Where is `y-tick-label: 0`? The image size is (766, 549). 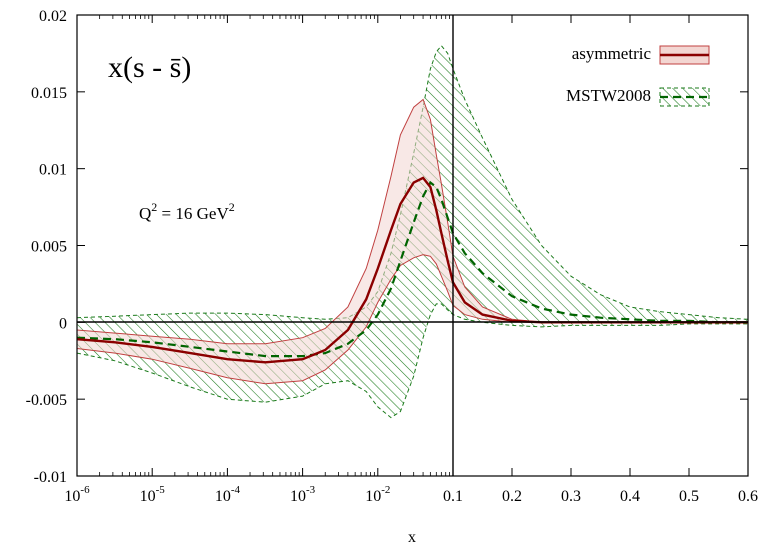
y-tick-label: 0 is located at coordinates (63, 323).